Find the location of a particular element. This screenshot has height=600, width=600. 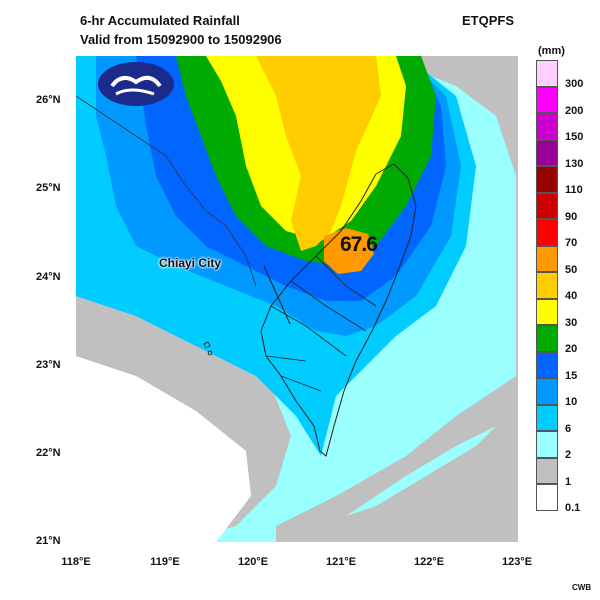

legend-row: 10 is located at coordinates (568, 393).